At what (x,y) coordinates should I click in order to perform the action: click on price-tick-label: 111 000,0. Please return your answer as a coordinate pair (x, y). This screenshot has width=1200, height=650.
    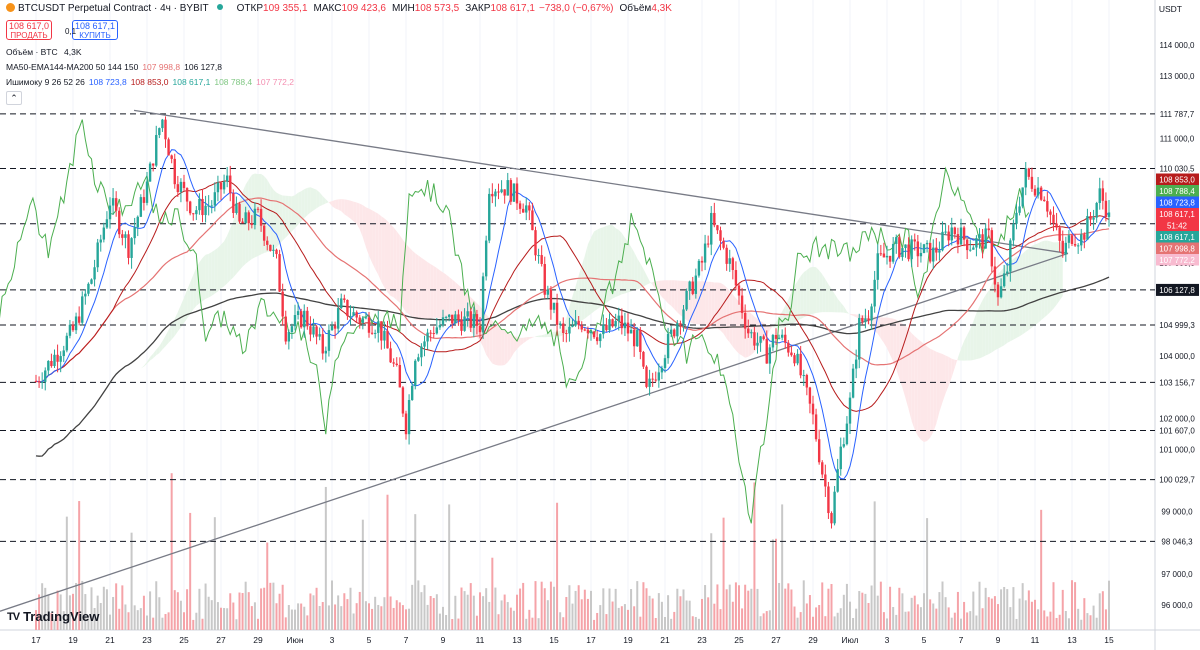
    Looking at the image, I should click on (1177, 138).